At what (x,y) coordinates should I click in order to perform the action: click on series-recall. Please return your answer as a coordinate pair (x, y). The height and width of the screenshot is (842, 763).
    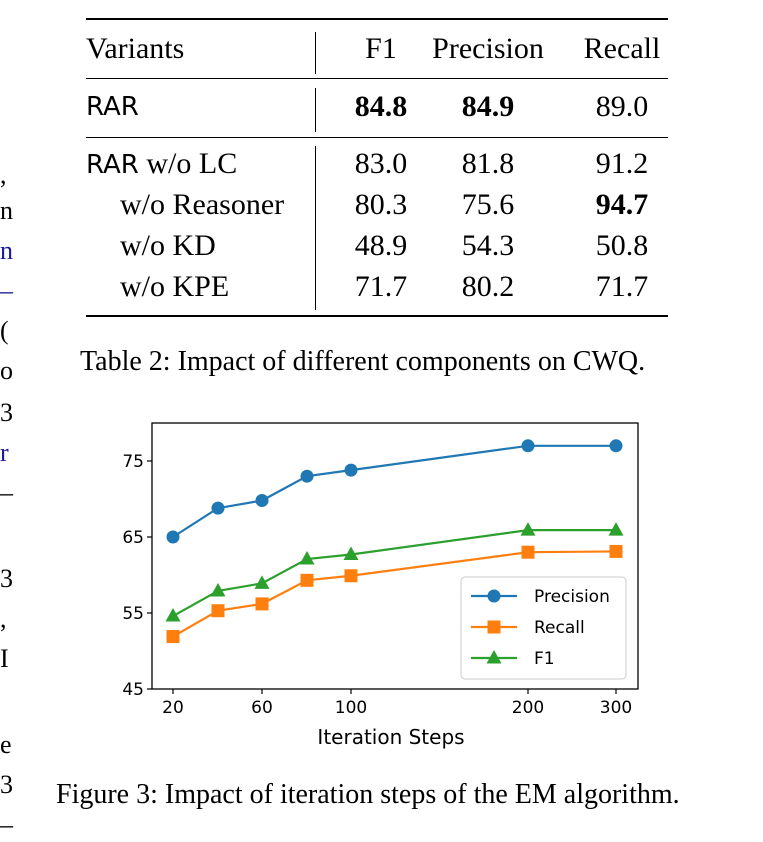
    Looking at the image, I should click on (394, 594).